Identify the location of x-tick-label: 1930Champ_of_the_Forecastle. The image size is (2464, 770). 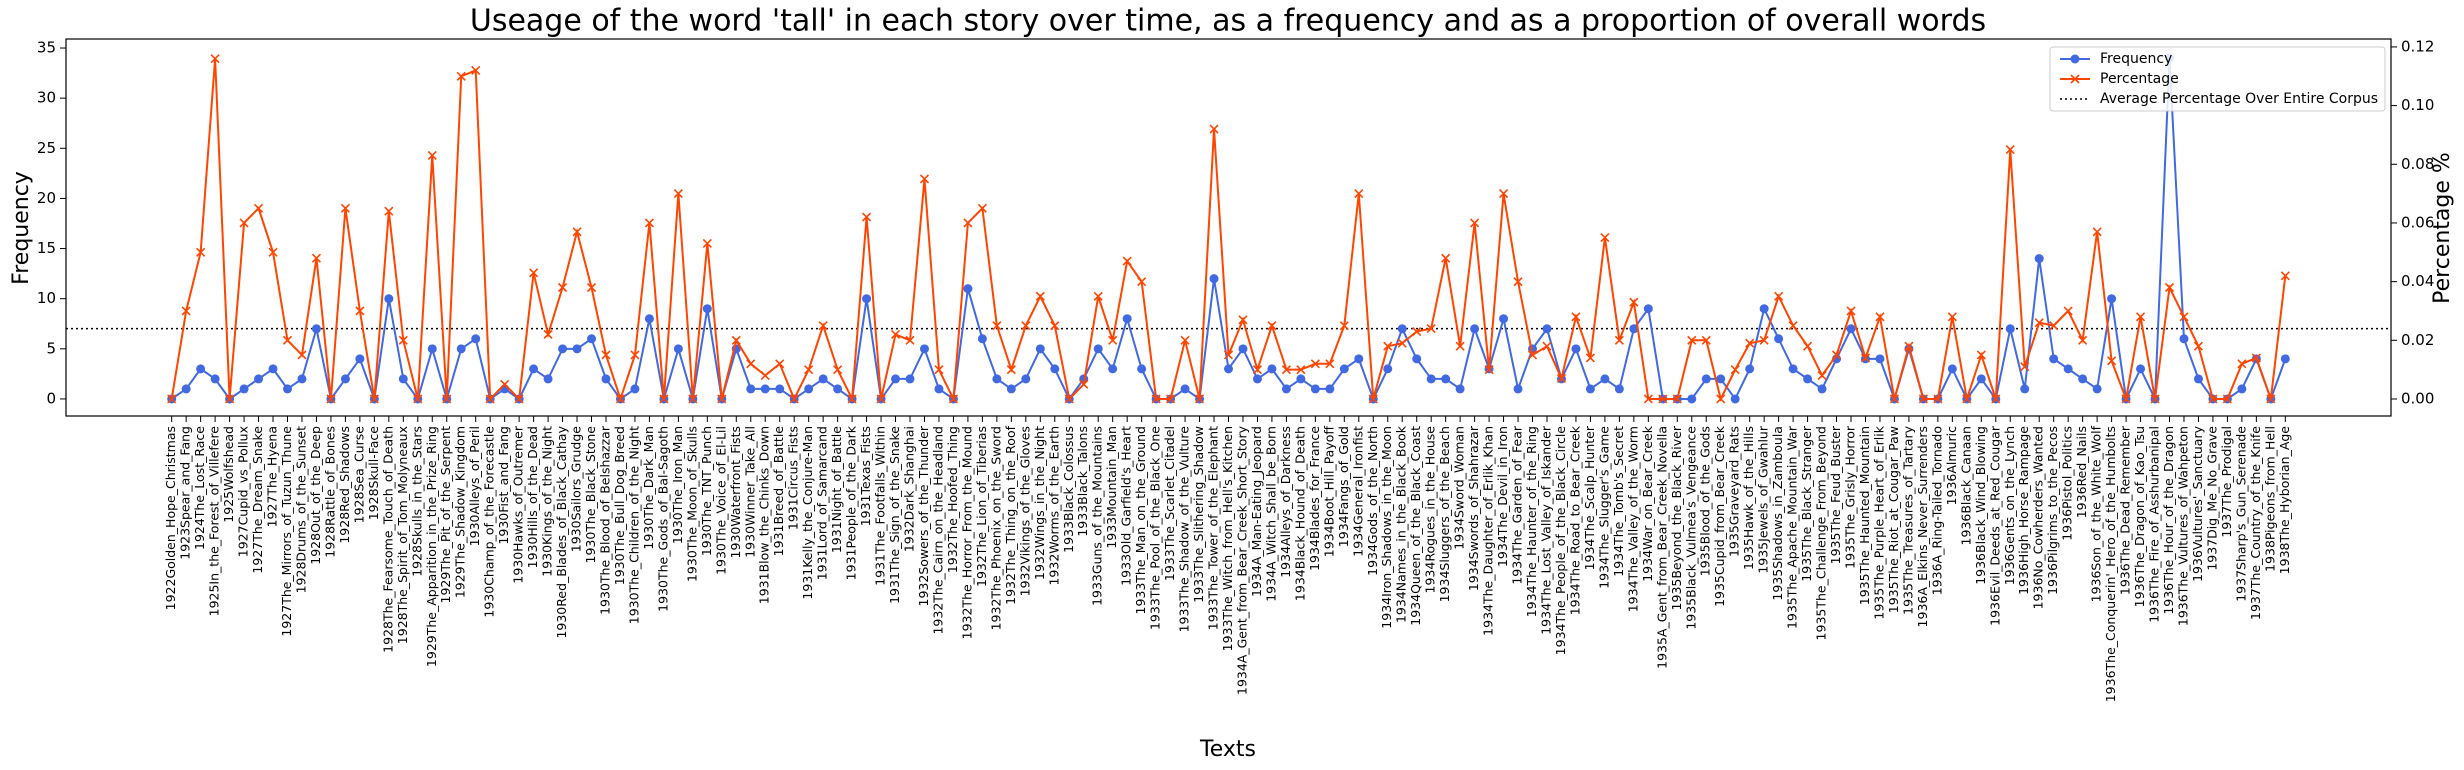
(489, 522).